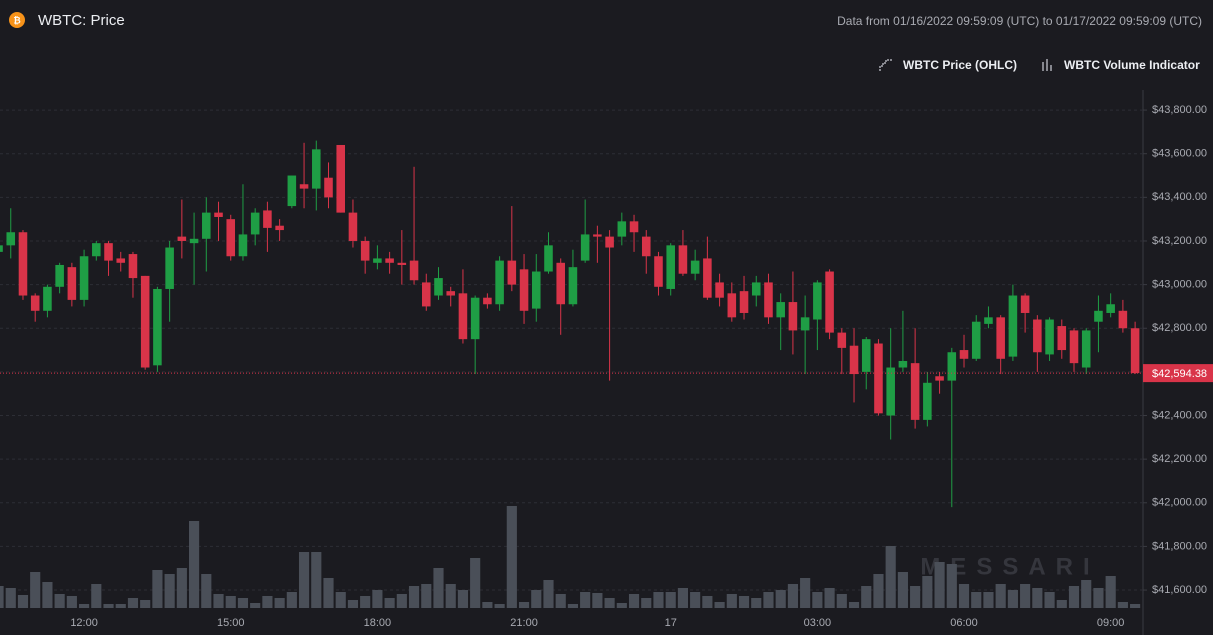 Image resolution: width=1213 pixels, height=635 pixels. I want to click on legend: WBTC Price (OHLC) WBTC Volume Indicator, so click(1039, 65).